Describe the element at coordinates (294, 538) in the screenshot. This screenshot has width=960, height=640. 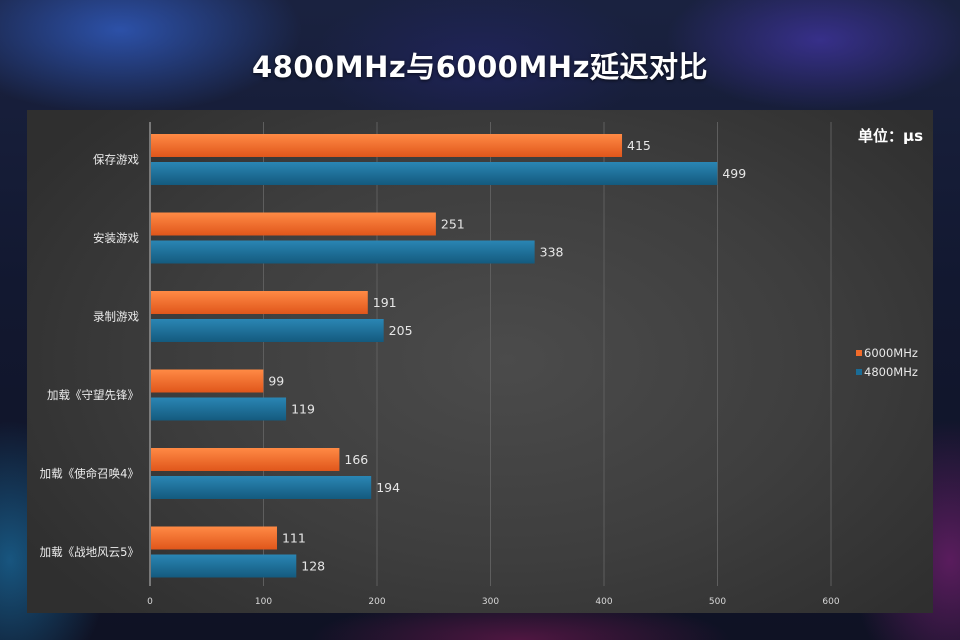
I see `data-label: 111` at that location.